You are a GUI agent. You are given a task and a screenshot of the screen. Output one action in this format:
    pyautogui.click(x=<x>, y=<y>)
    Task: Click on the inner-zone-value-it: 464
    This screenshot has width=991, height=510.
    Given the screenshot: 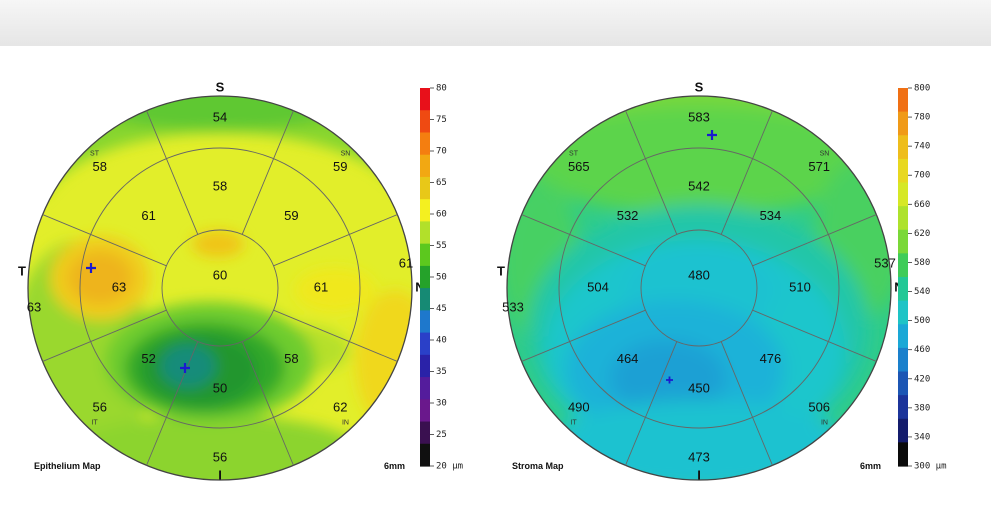 What is the action you would take?
    pyautogui.click(x=628, y=358)
    